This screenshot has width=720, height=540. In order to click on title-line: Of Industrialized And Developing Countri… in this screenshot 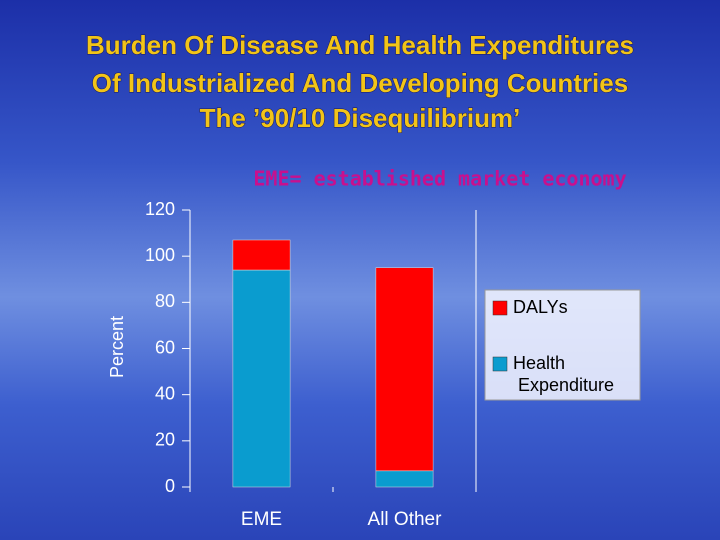, I will do `click(360, 83)`.